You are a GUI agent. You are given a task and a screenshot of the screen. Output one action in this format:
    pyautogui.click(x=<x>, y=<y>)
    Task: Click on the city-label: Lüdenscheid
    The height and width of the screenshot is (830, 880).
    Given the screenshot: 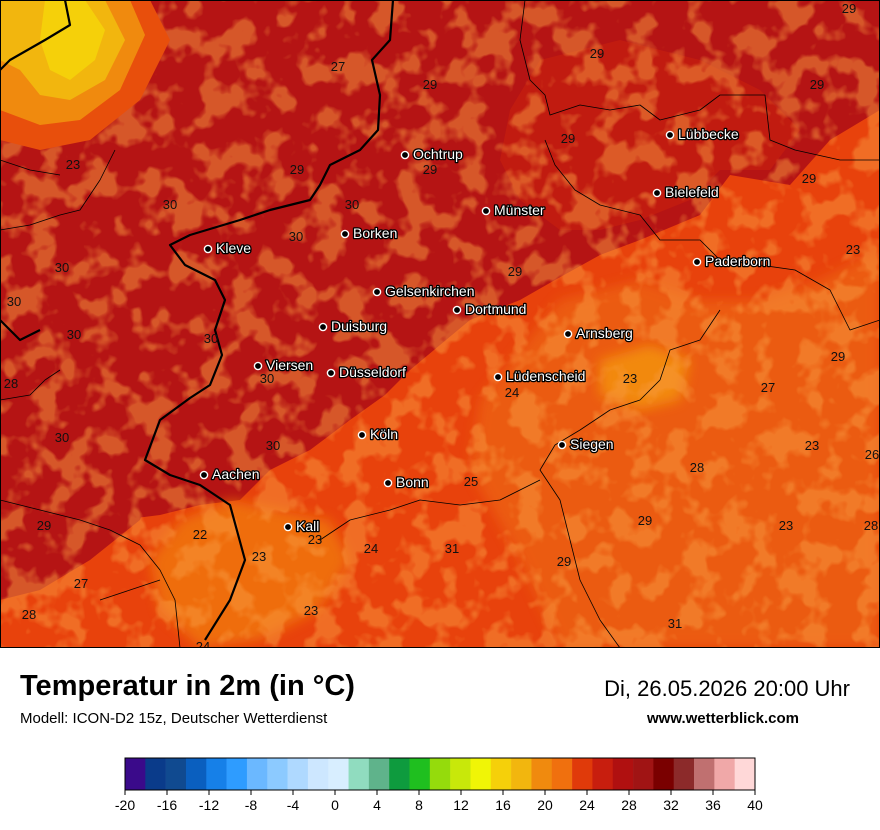 What is the action you would take?
    pyautogui.click(x=545, y=376)
    